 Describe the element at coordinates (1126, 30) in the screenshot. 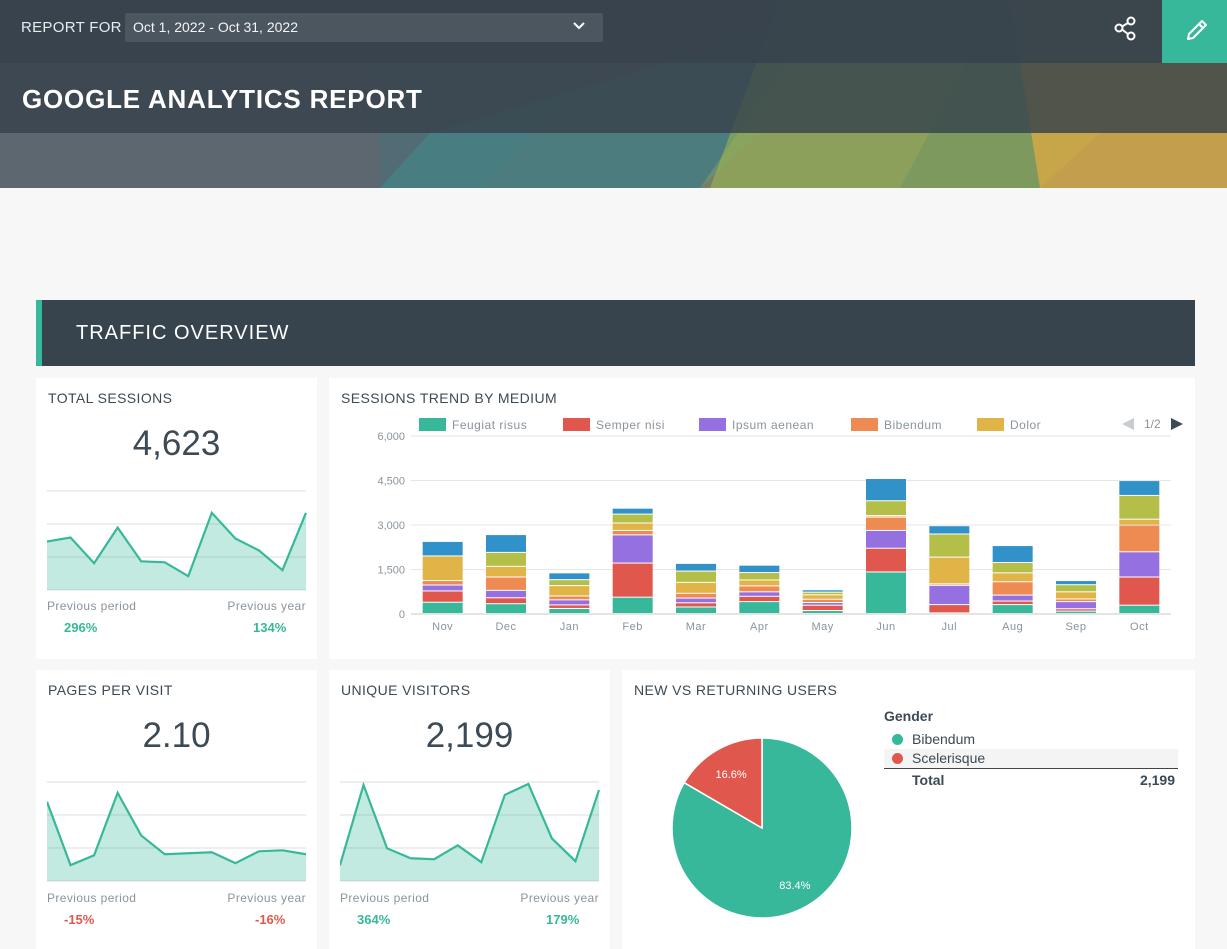

I see `share-icon` at that location.